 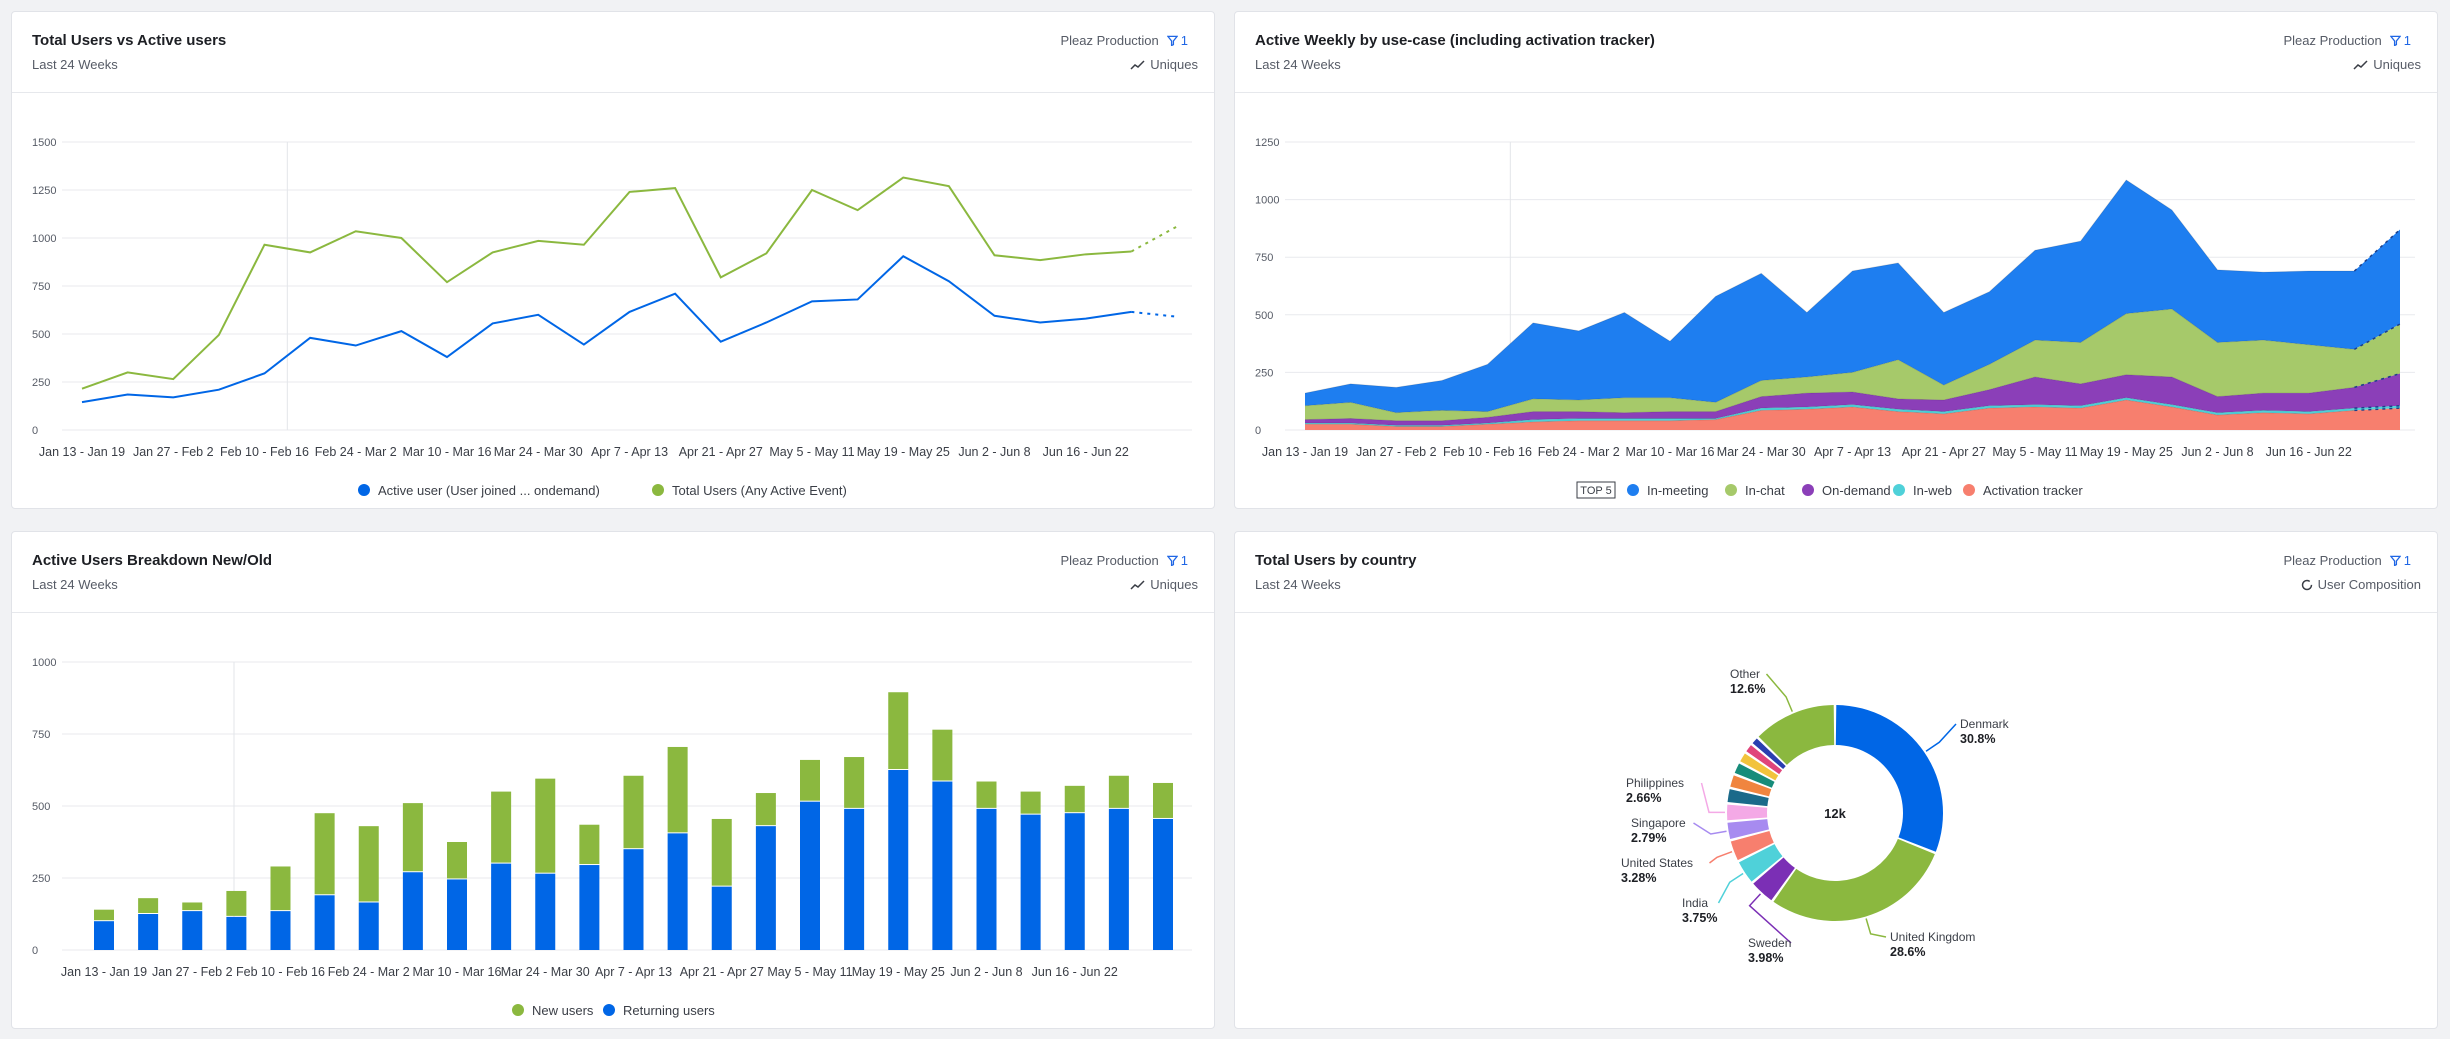 What do you see at coordinates (1336, 560) in the screenshot?
I see `card-title: Total Users by country` at bounding box center [1336, 560].